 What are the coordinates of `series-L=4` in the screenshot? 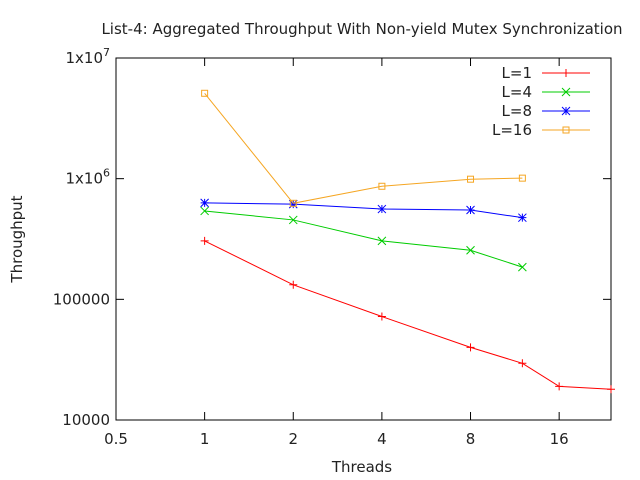 It's located at (363, 239).